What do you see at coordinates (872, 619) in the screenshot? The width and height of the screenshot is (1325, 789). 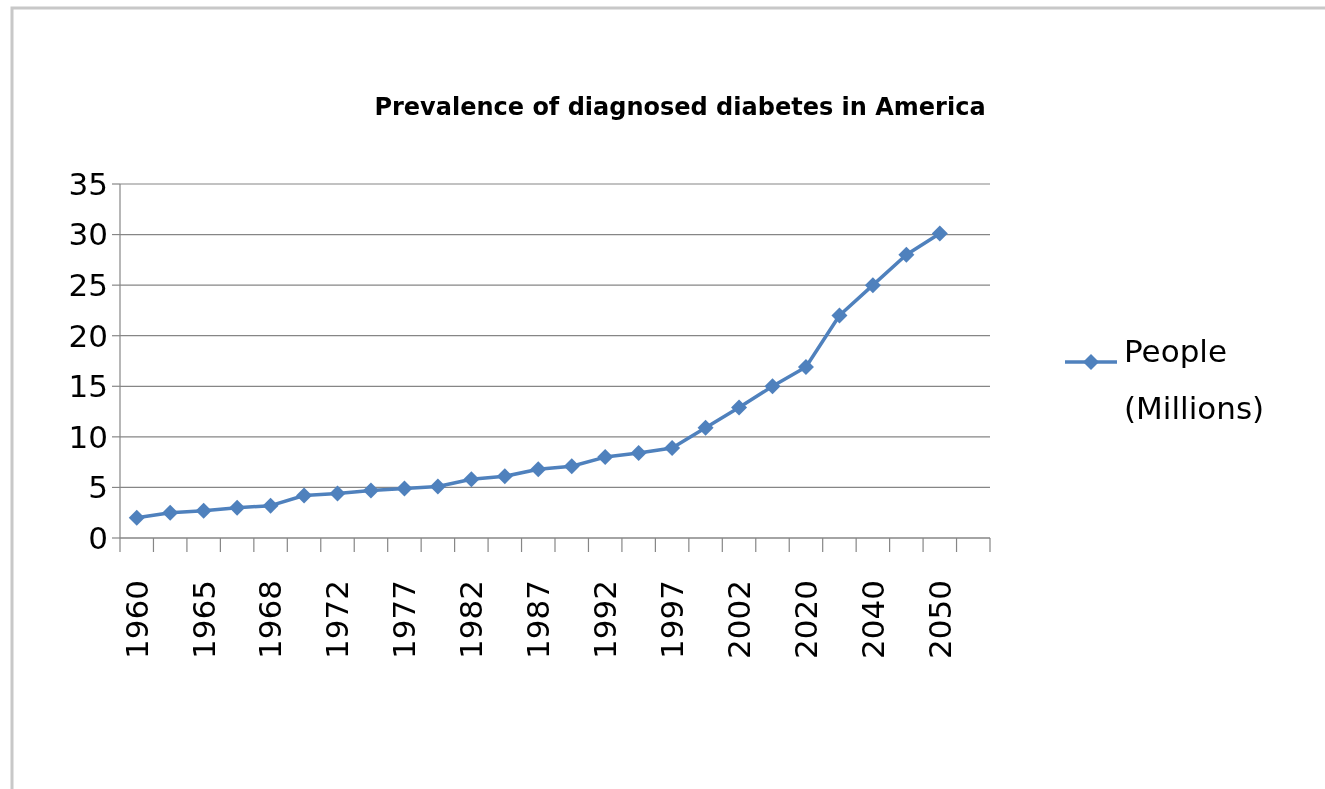 I see `x-tick-label: 2040` at bounding box center [872, 619].